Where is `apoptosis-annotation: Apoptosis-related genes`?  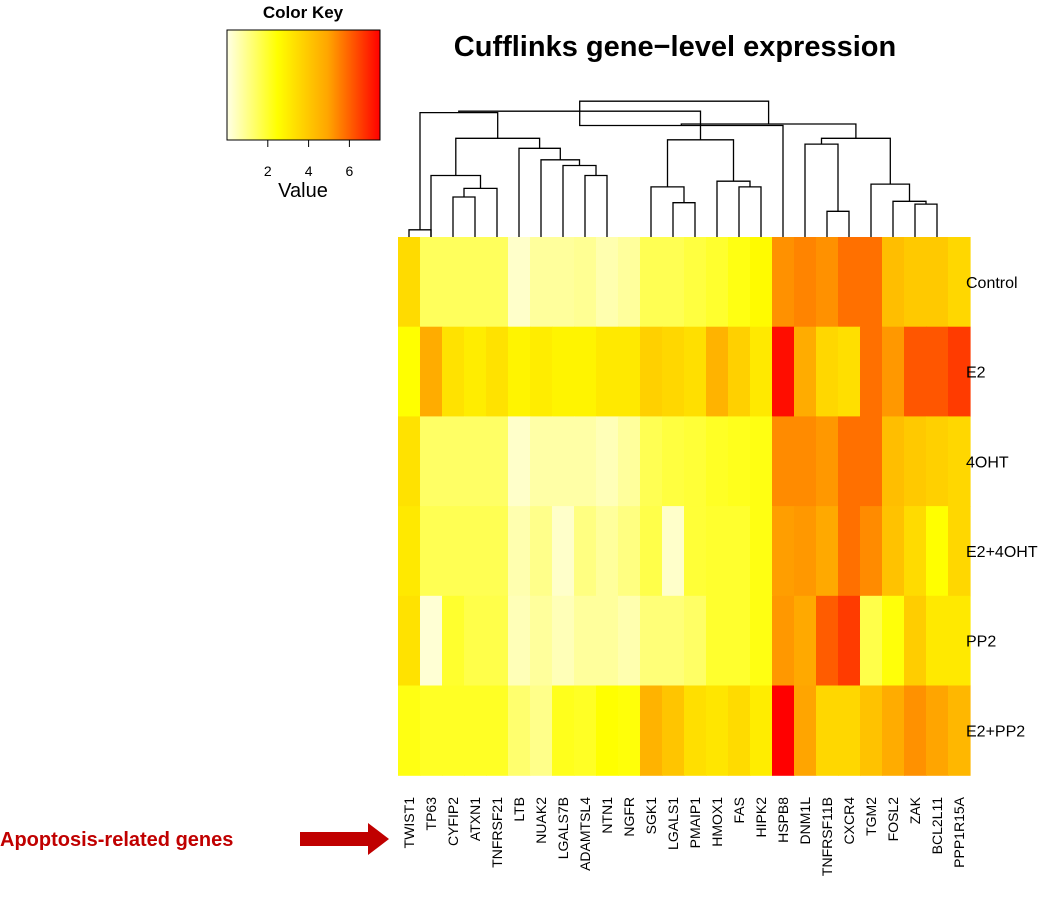
apoptosis-annotation: Apoptosis-related genes is located at coordinates (194, 839).